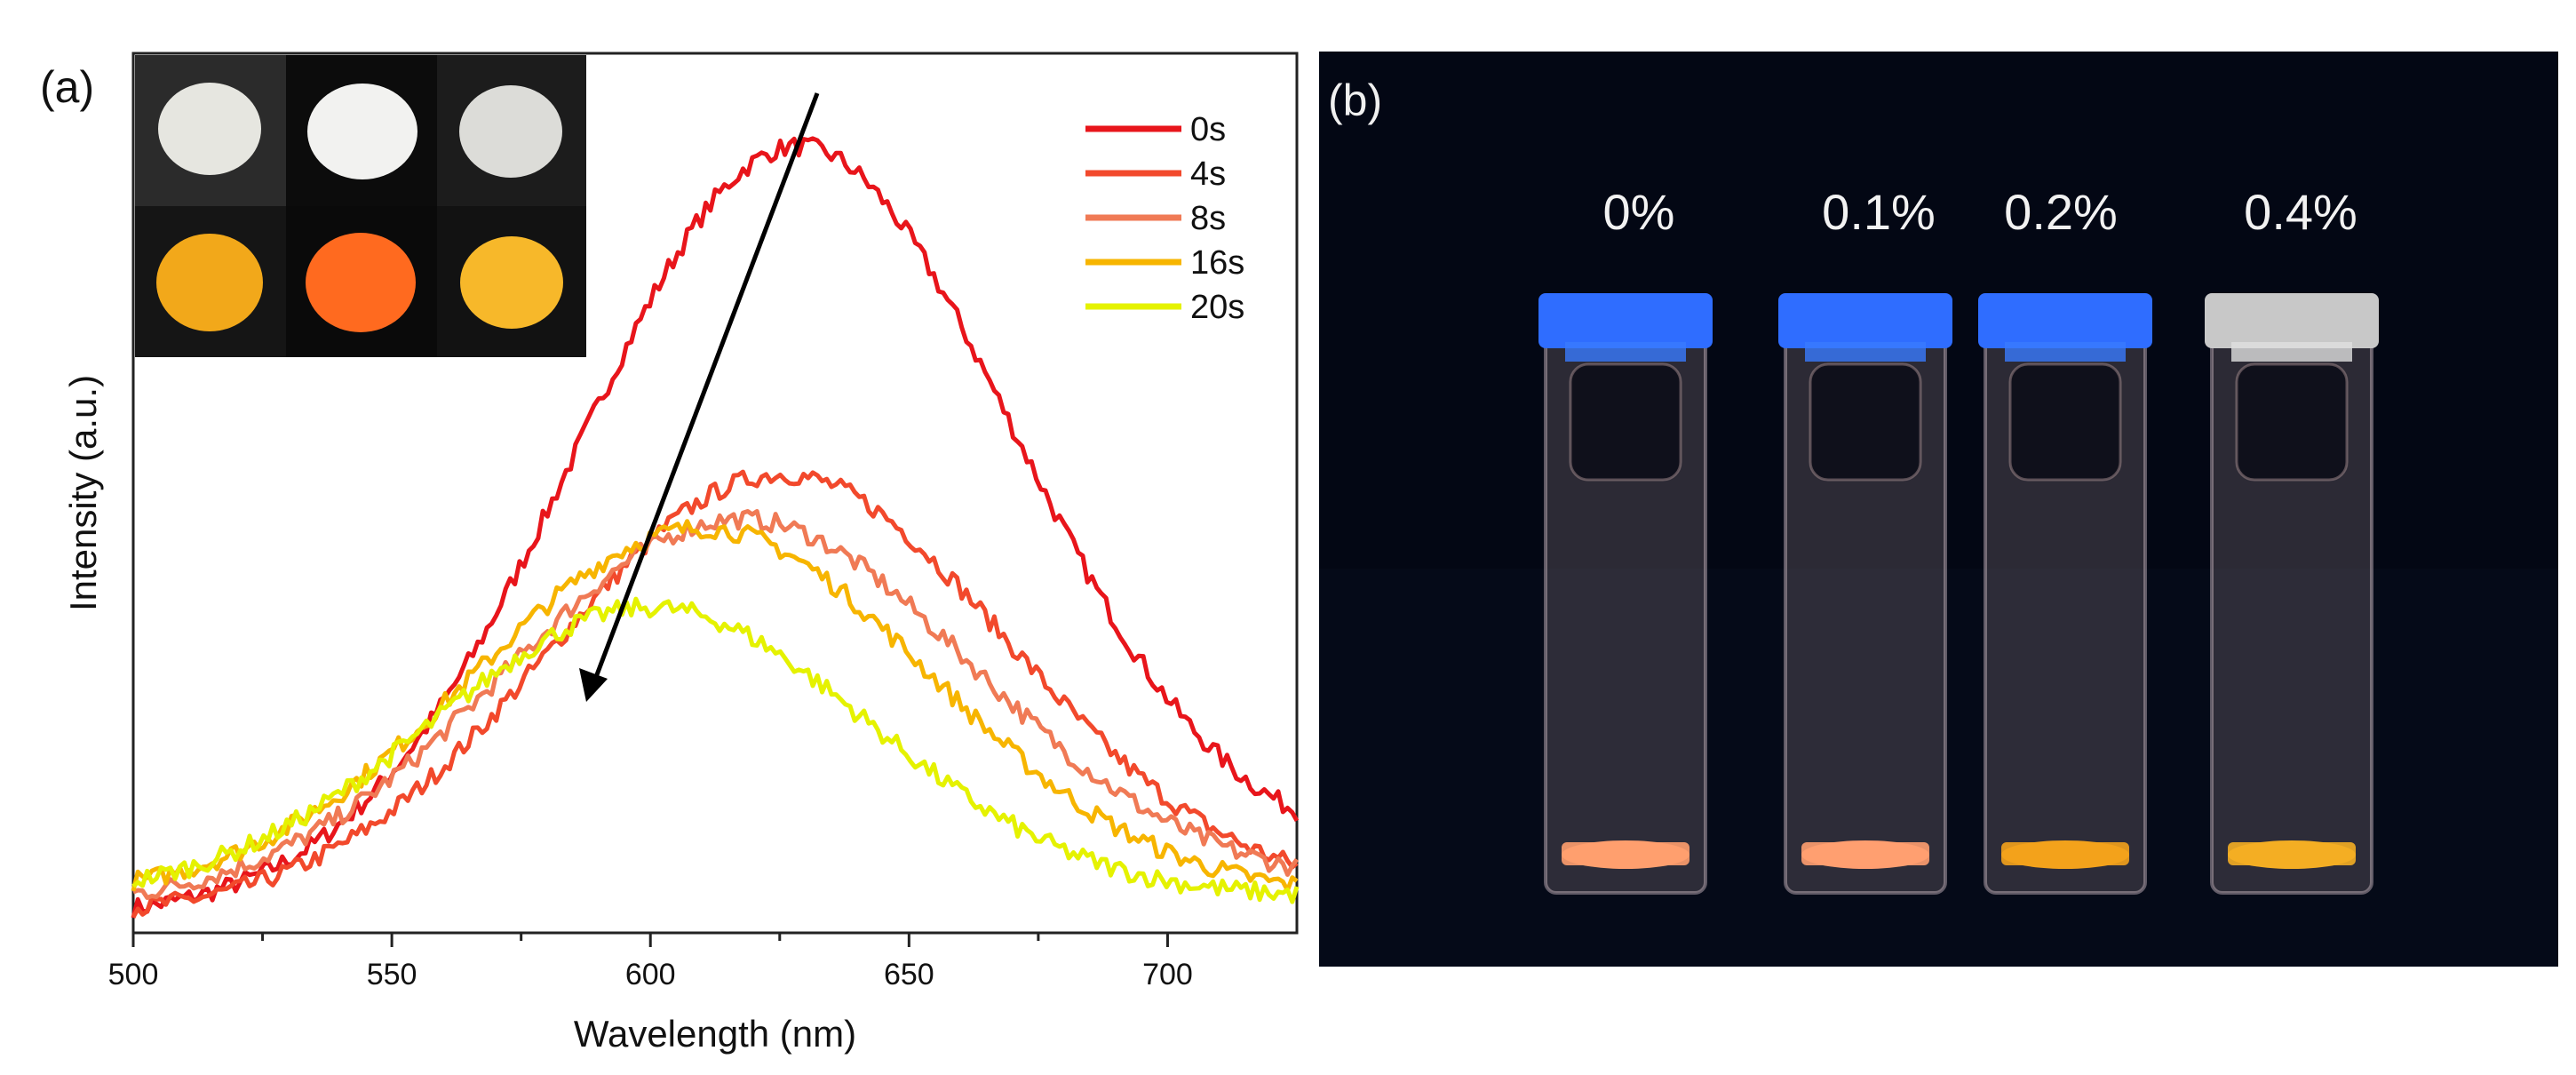 The image size is (2576, 1075). I want to click on concentration-label: 0.1%, so click(1879, 212).